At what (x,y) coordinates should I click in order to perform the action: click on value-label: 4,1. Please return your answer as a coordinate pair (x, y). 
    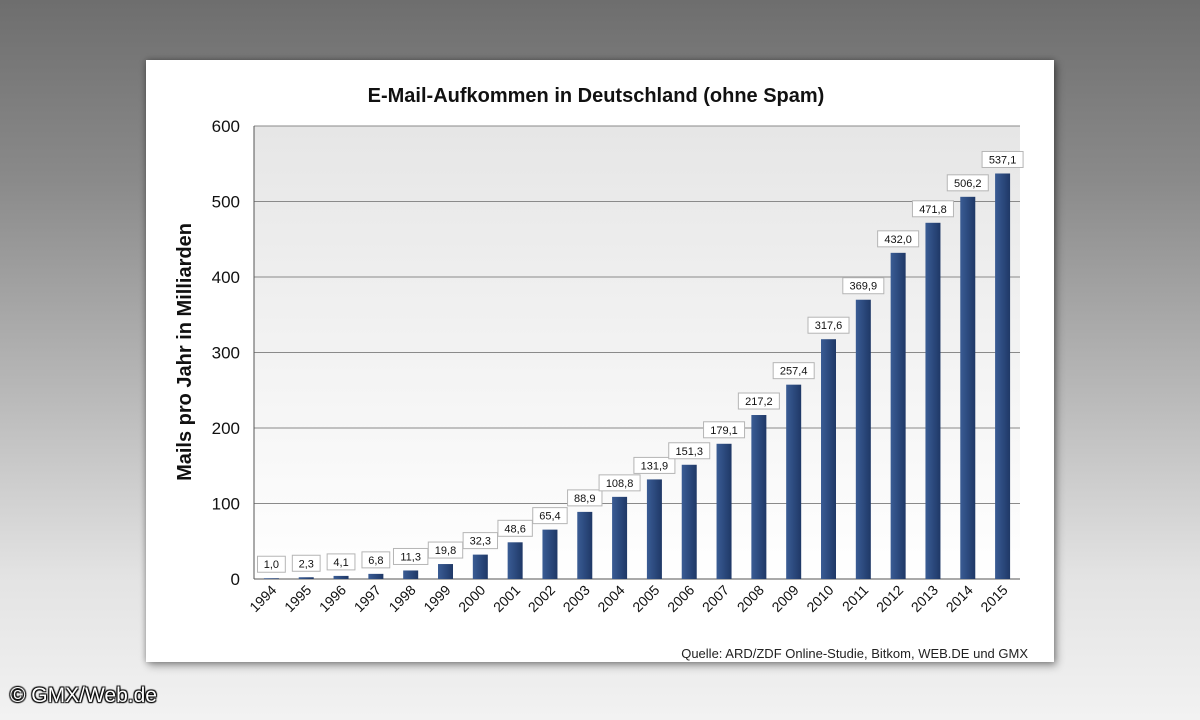
    Looking at the image, I should click on (340, 563).